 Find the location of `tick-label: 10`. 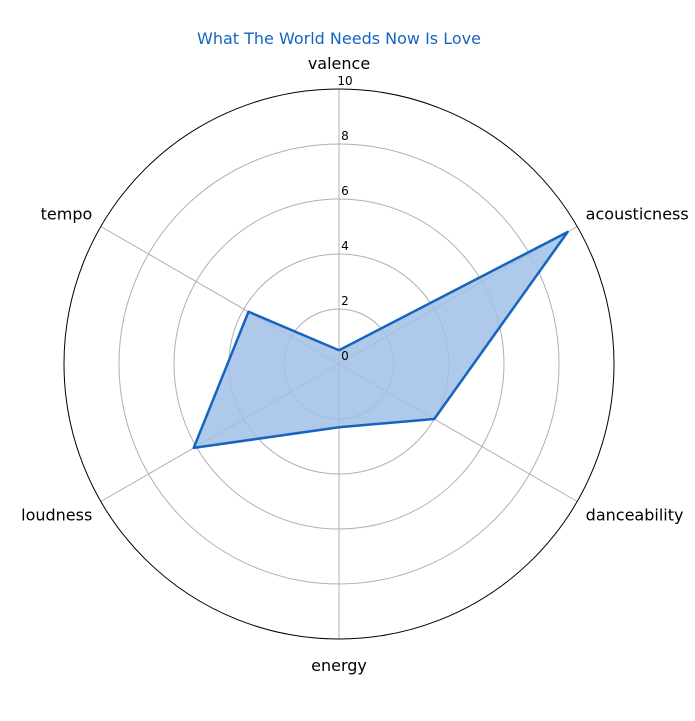

tick-label: 10 is located at coordinates (344, 81).